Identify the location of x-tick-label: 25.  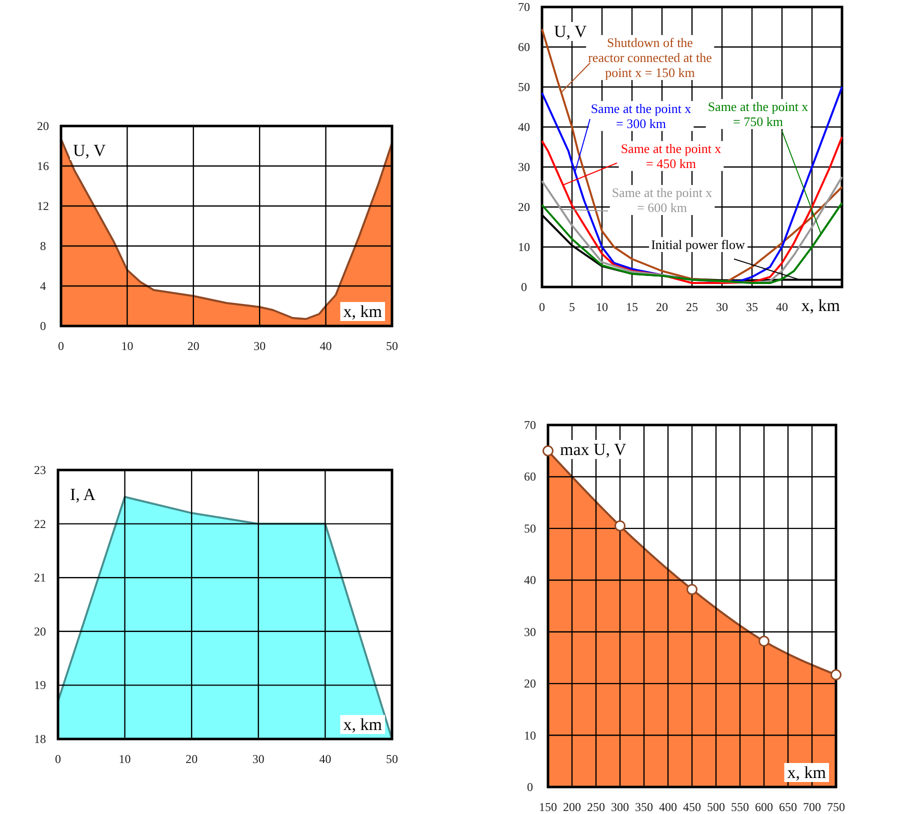
(692, 307).